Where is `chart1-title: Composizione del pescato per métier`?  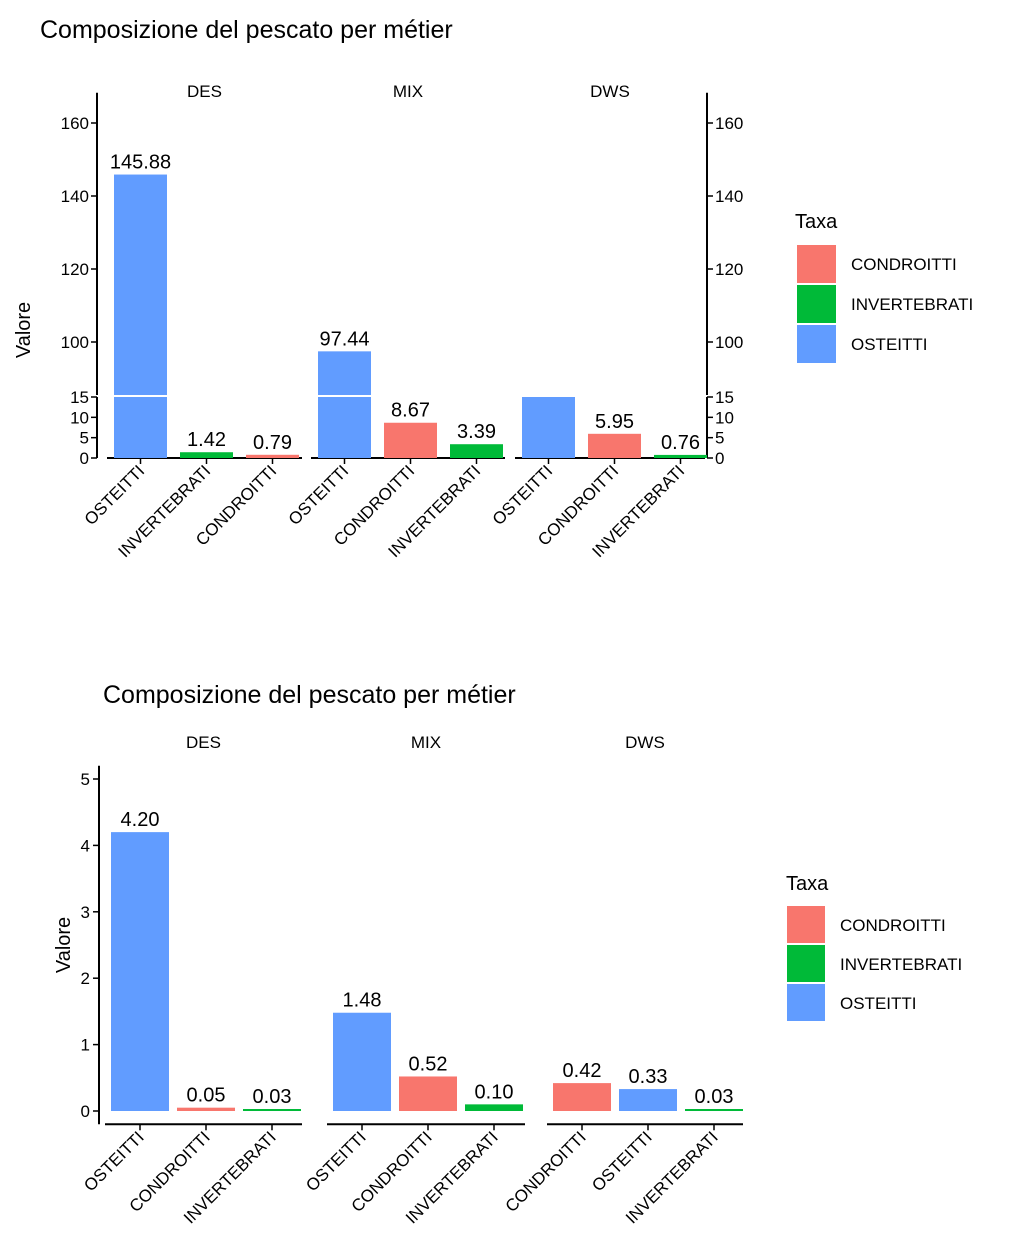 chart1-title: Composizione del pescato per métier is located at coordinates (246, 30).